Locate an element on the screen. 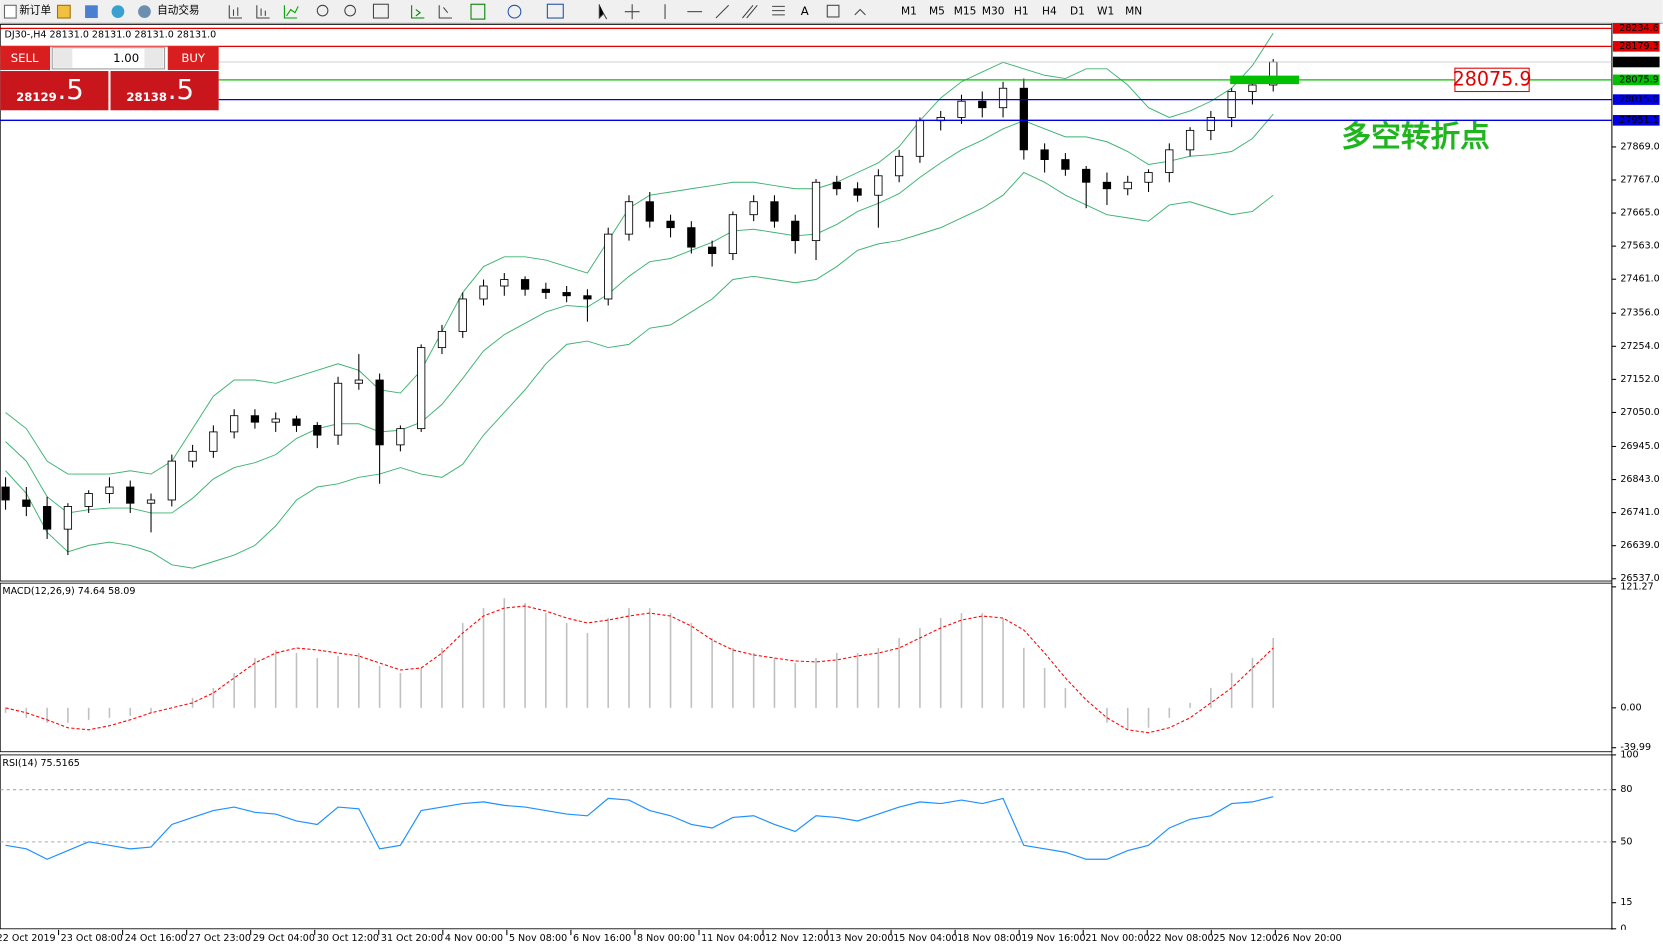 This screenshot has height=950, width=1663. timeframe-button: M15 is located at coordinates (965, 12).